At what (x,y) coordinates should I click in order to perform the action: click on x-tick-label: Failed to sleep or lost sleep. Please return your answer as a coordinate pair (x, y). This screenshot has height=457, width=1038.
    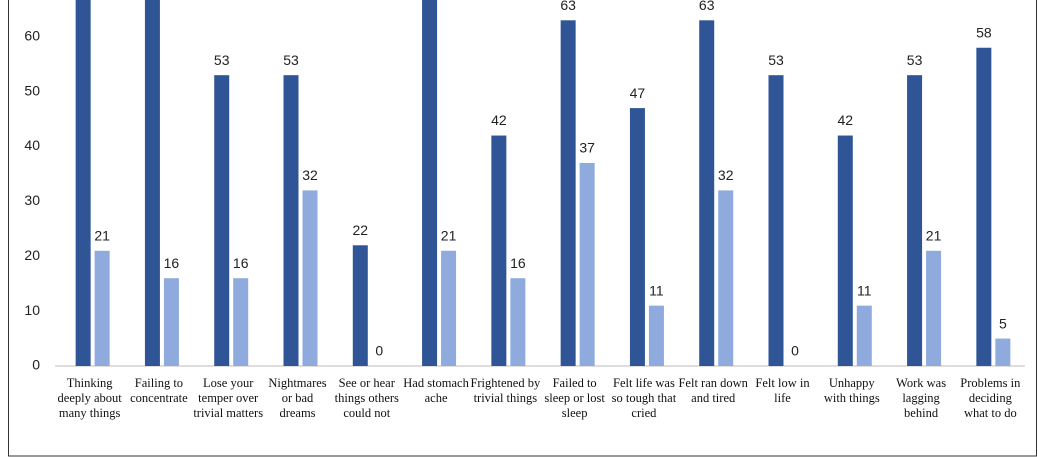
    Looking at the image, I should click on (574, 398).